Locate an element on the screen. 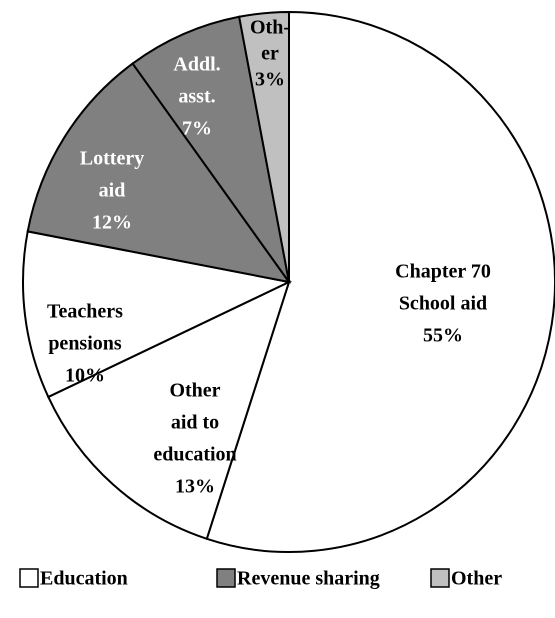  slice-label: Teachers is located at coordinates (85, 312).